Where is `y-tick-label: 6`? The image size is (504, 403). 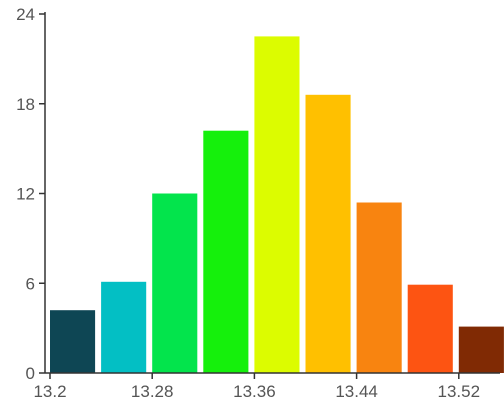 y-tick-label: 6 is located at coordinates (30, 283).